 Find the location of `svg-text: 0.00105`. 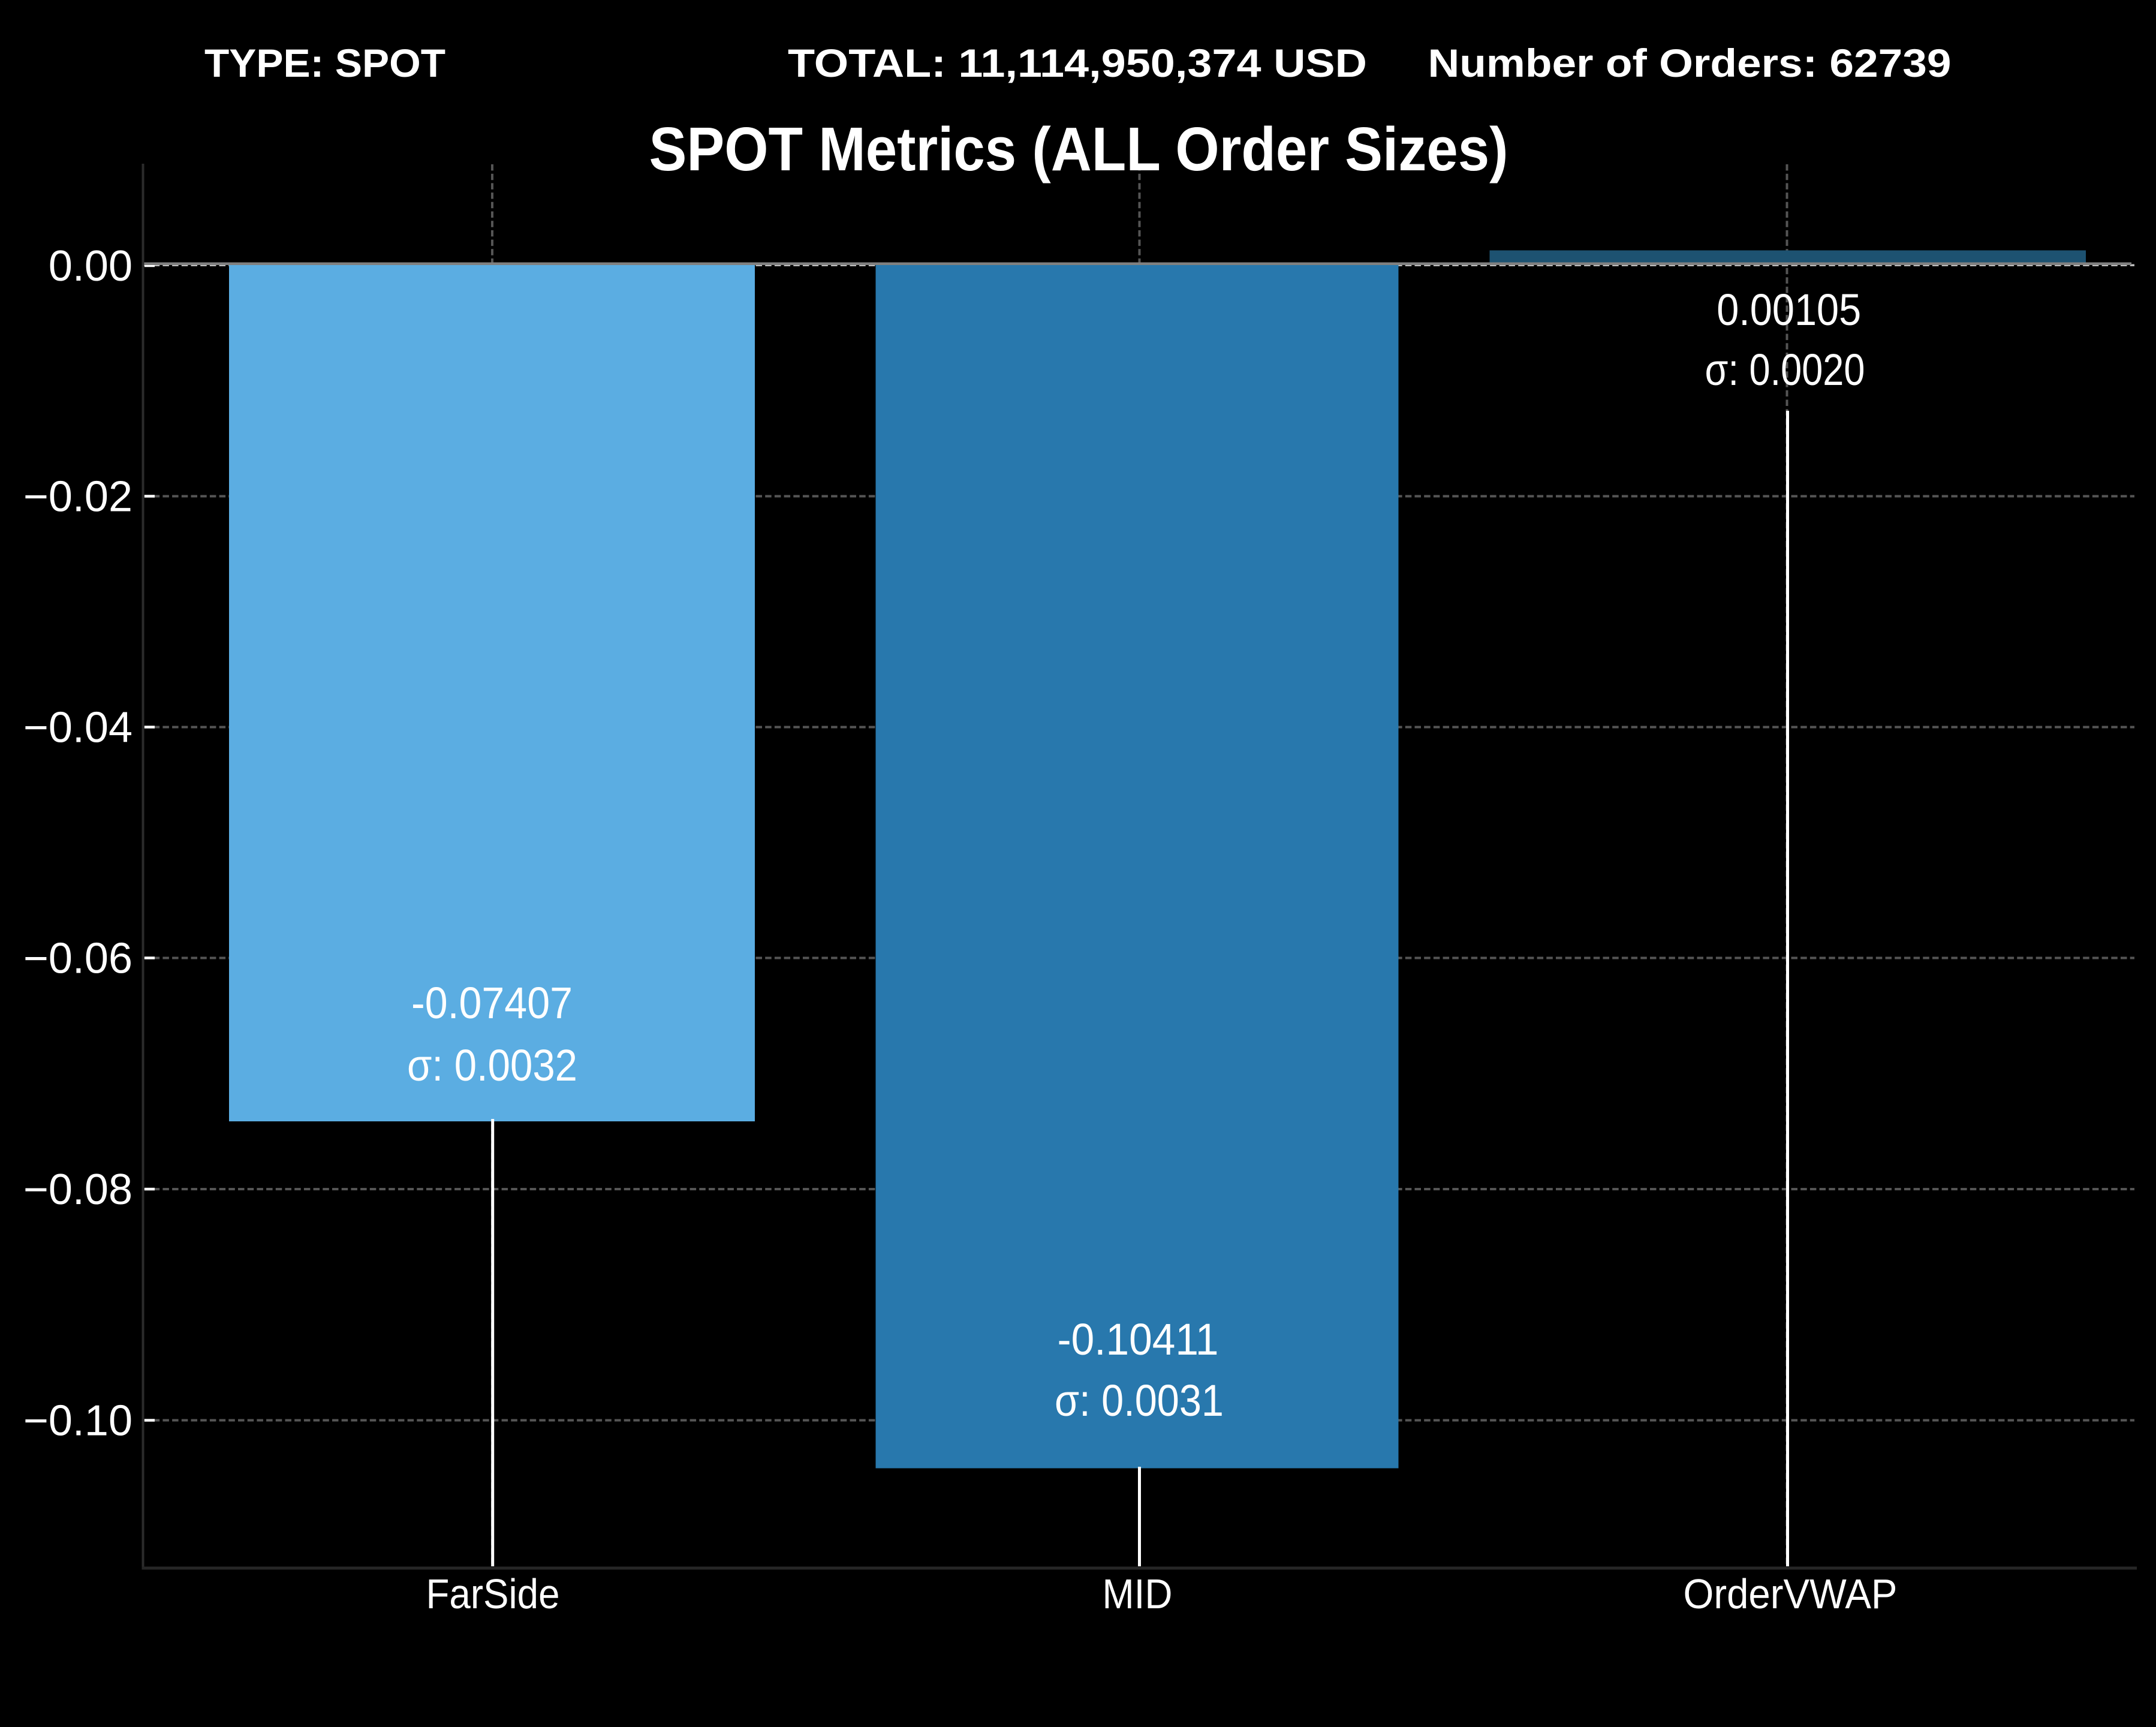

svg-text: 0.00105 is located at coordinates (1789, 310).